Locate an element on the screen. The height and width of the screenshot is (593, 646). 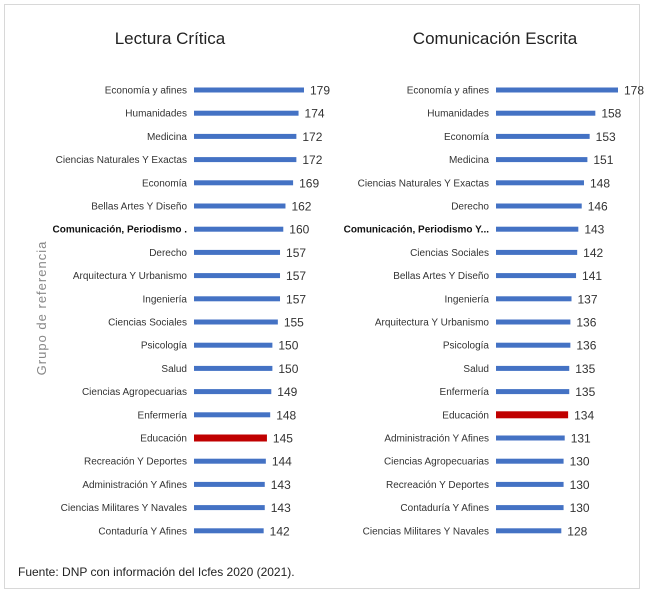
chart-title-lectura: Lectura Crítica is located at coordinates (170, 38).